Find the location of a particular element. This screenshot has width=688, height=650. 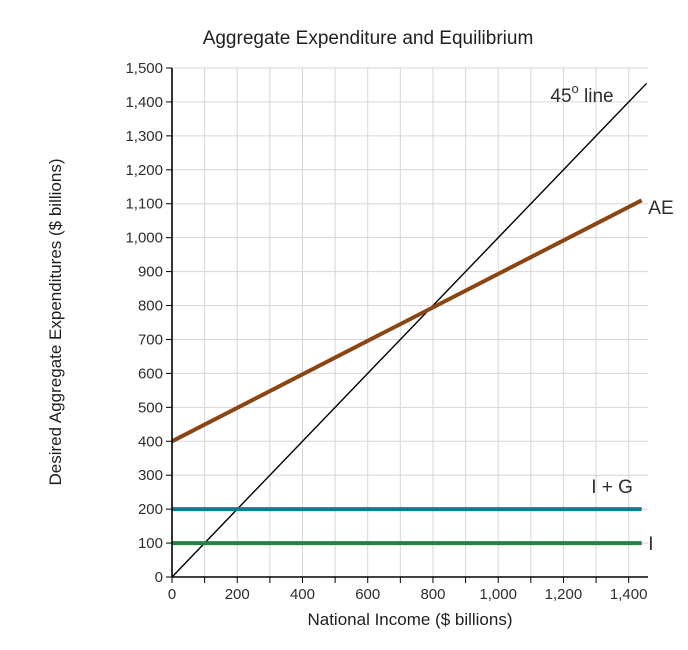

x-axis-label: National Income ($ billions) is located at coordinates (410, 619).